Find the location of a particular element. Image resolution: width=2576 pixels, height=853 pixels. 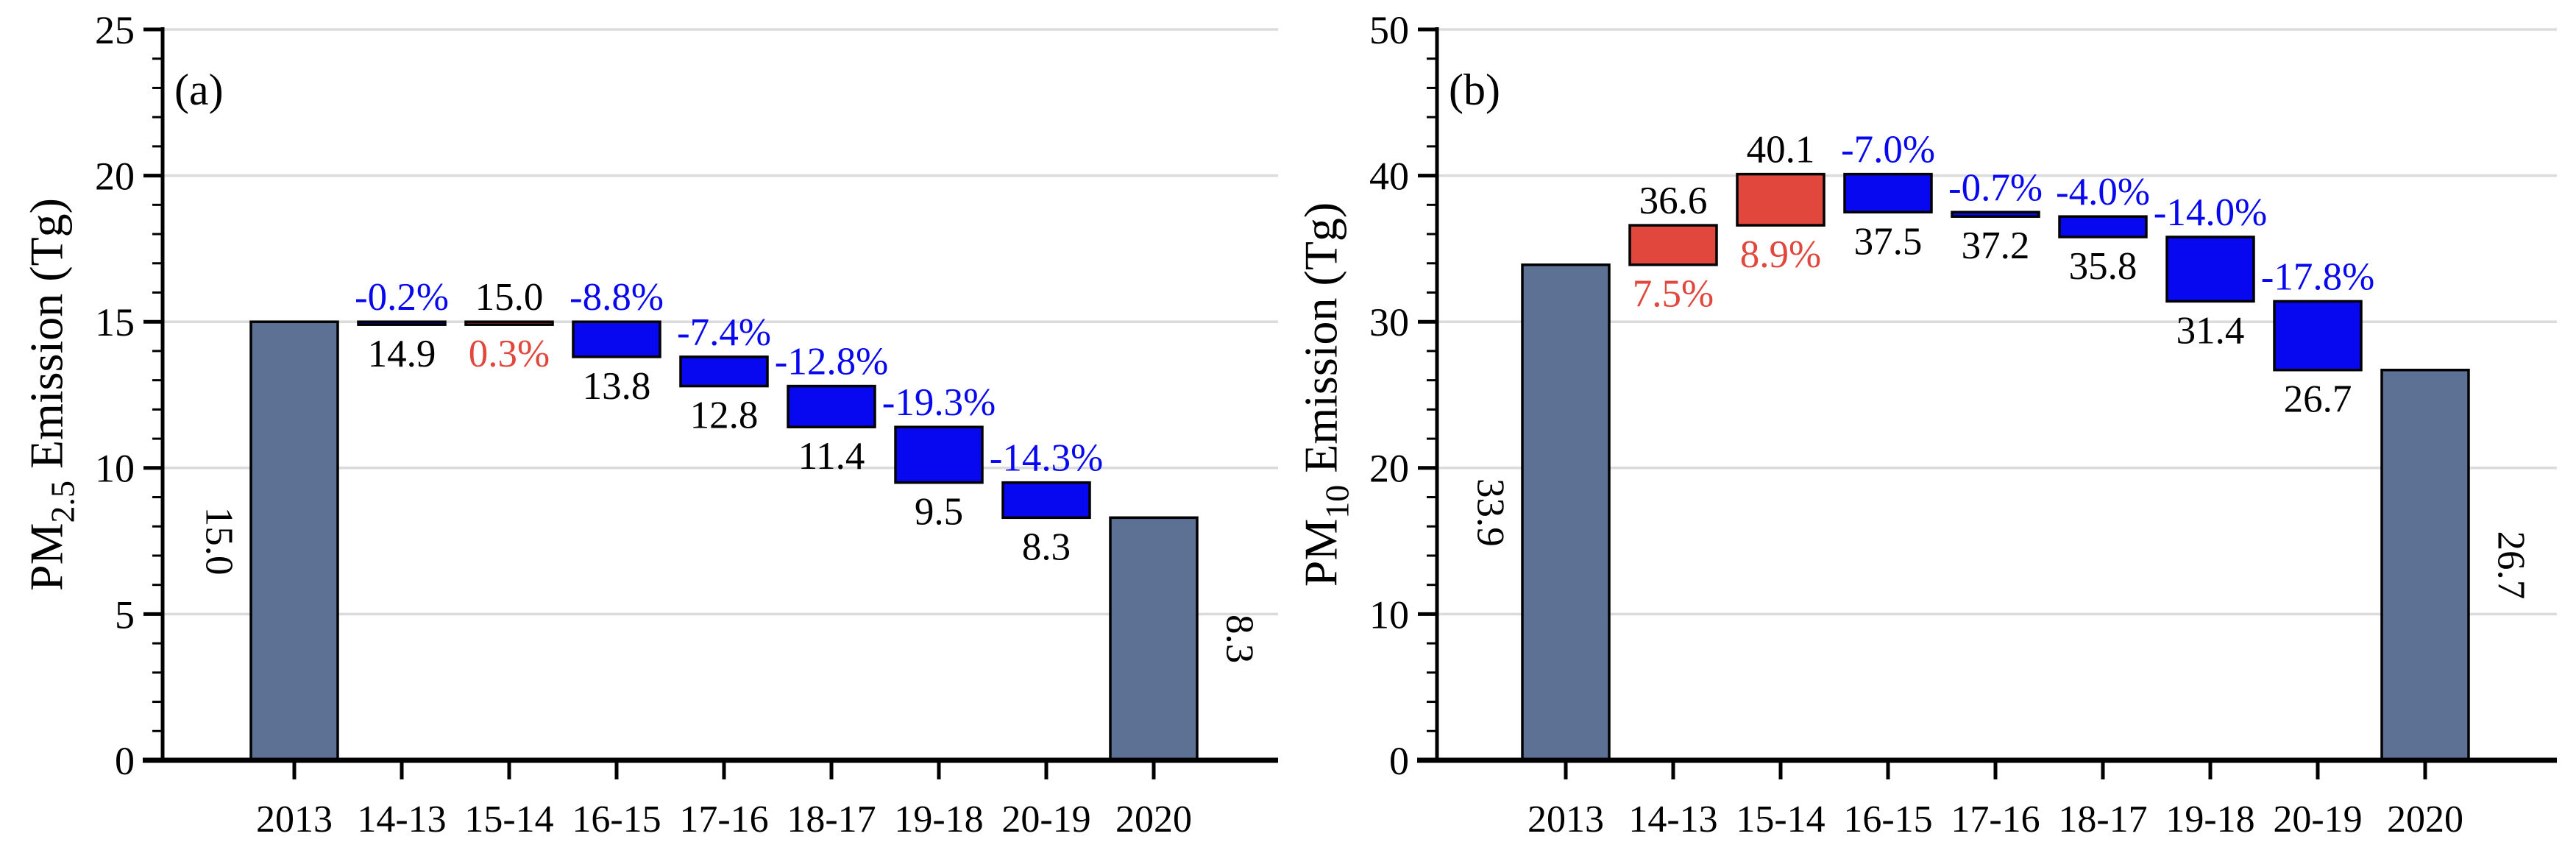

y-tick-label: 50 is located at coordinates (1389, 30).